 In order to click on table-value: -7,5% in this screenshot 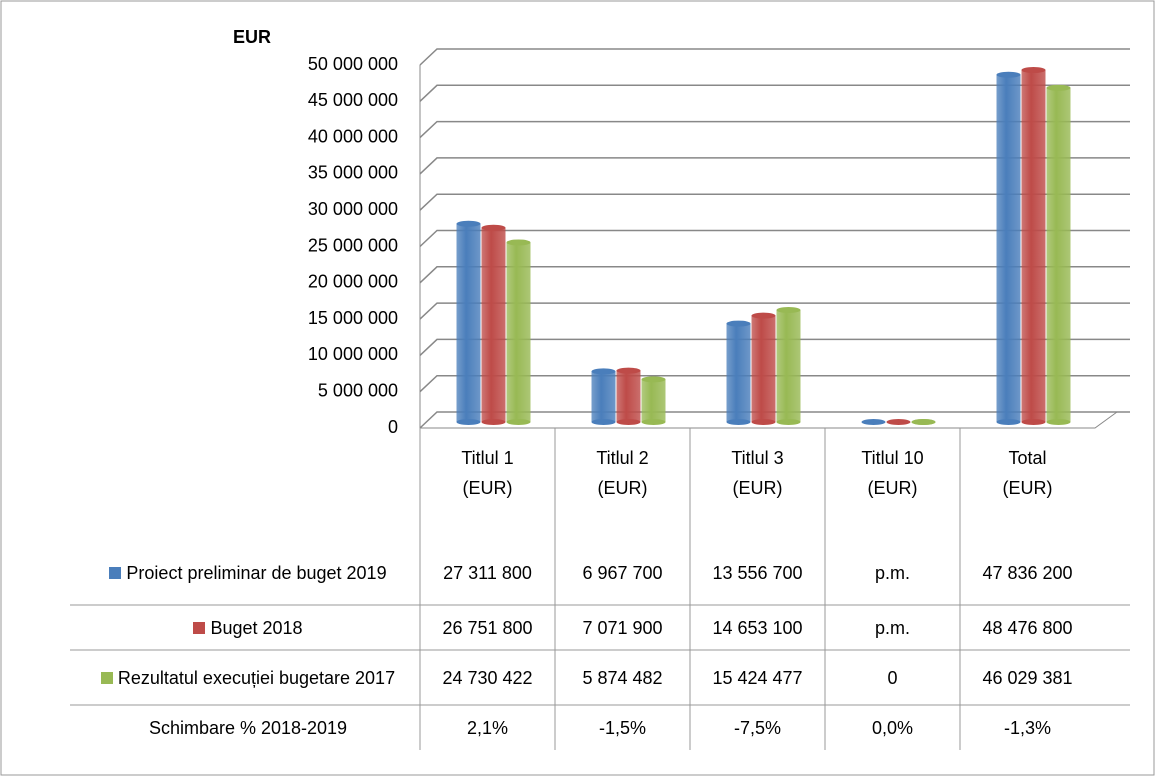, I will do `click(757, 727)`.